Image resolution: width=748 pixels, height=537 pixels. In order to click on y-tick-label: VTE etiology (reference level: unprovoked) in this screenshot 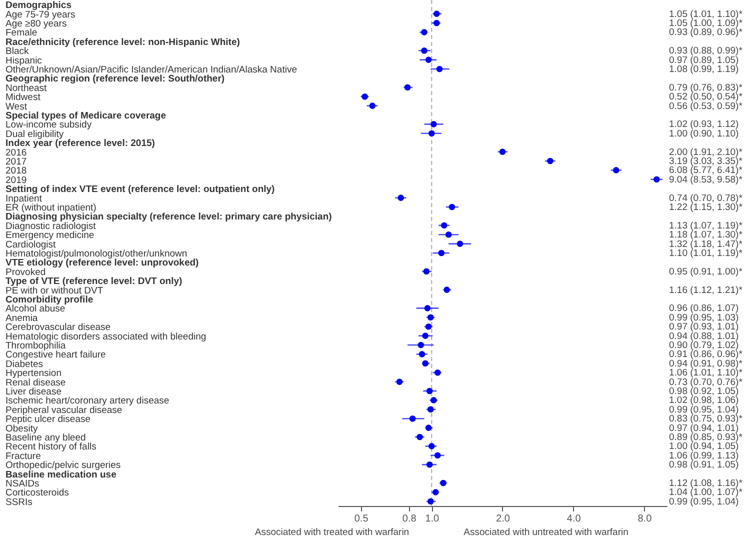, I will do `click(102, 263)`.